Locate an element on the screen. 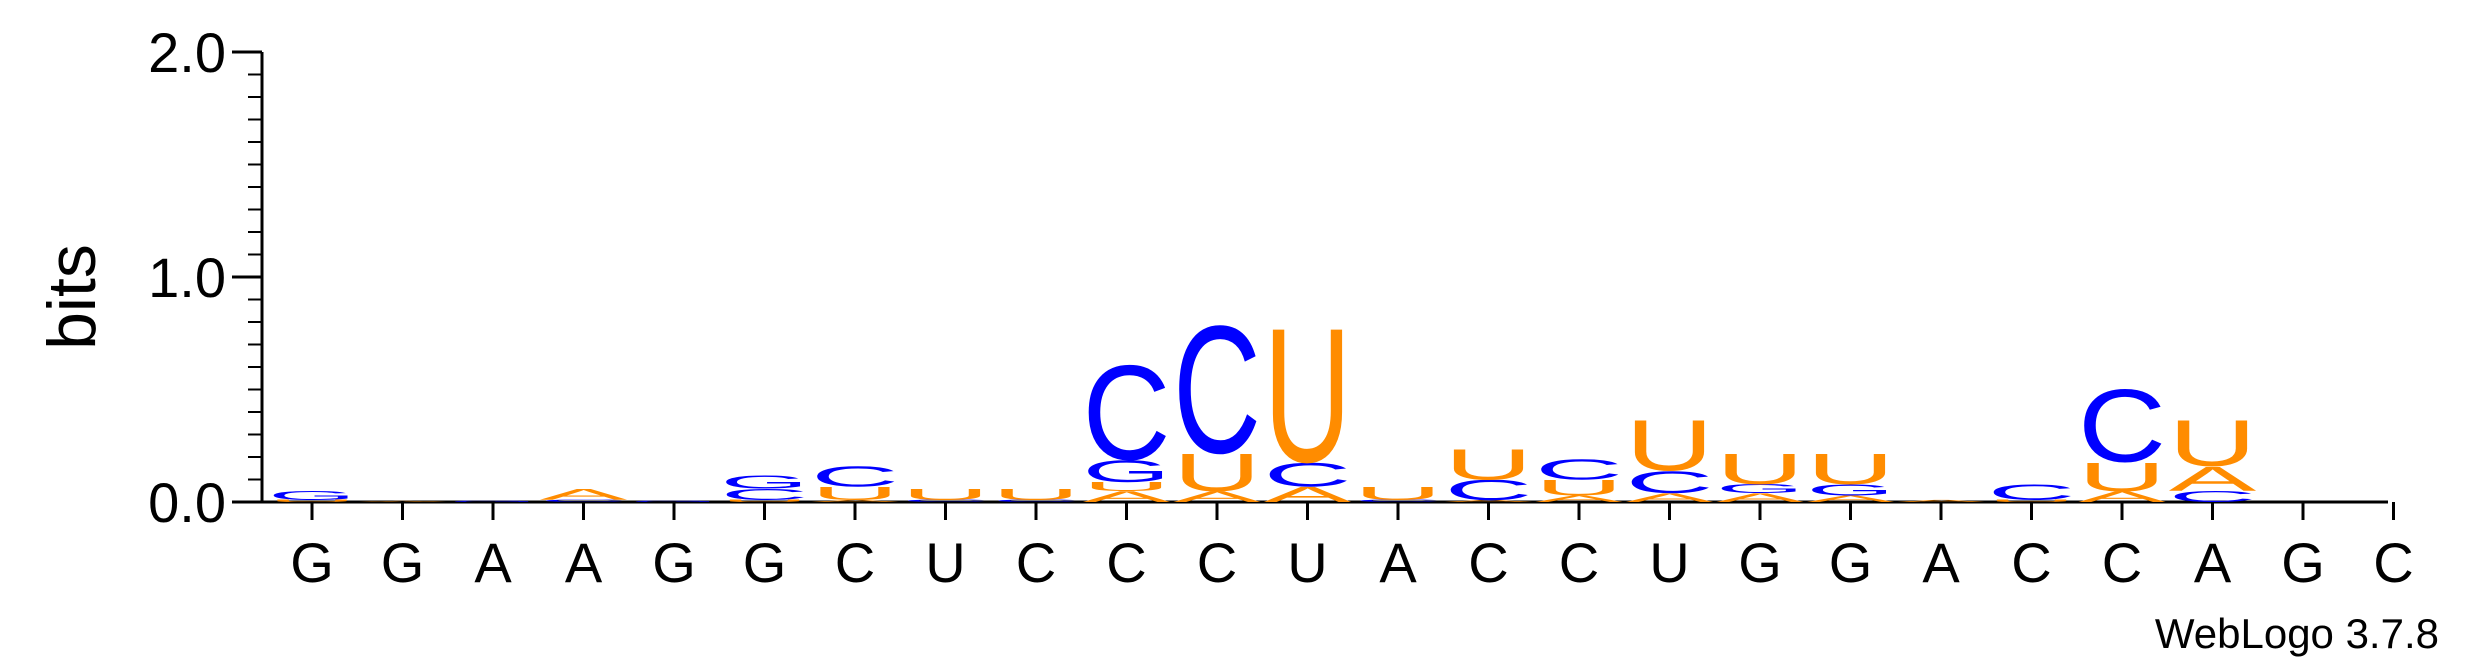 This screenshot has width=2475, height=667. y-tick-label: 0.0 is located at coordinates (187, 502).